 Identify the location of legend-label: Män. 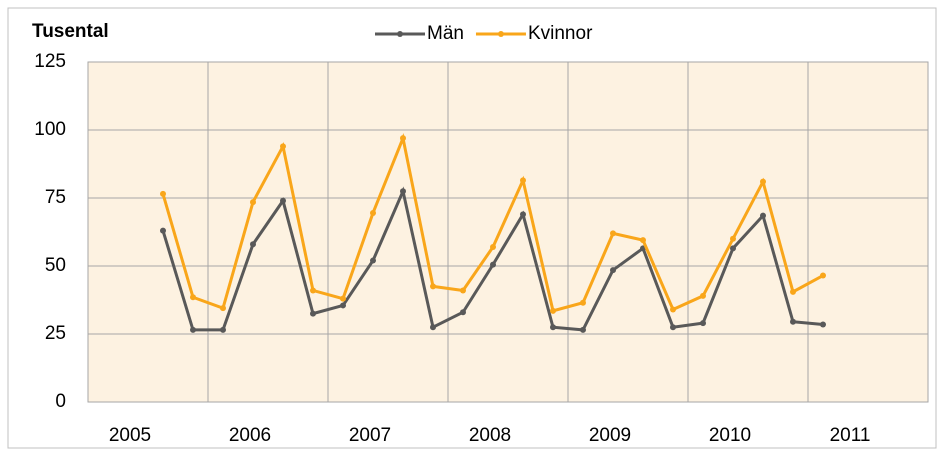
(445, 33).